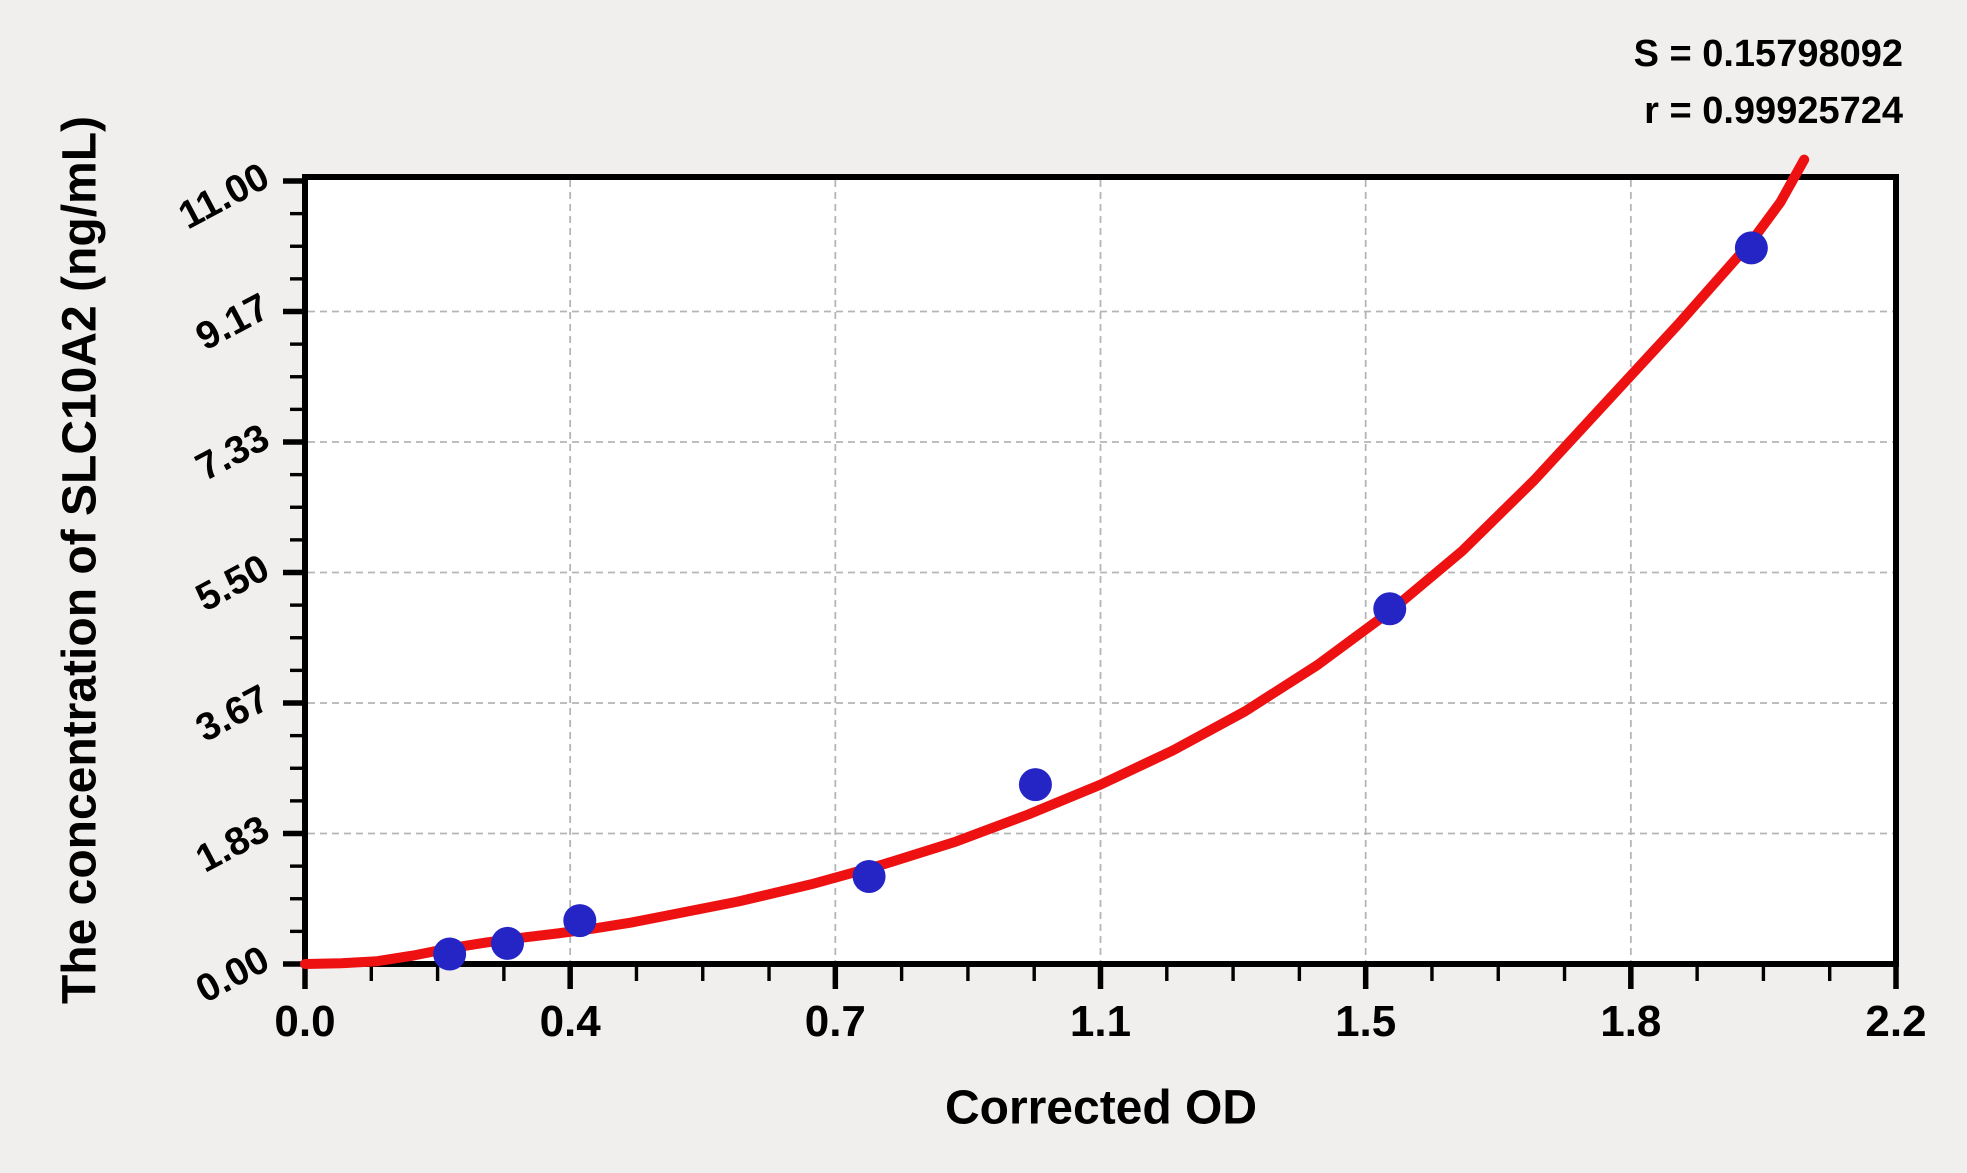 This screenshot has height=1173, width=1967. Describe the element at coordinates (1768, 54) in the screenshot. I see `fit-s-value: S = 0.15798092` at that location.